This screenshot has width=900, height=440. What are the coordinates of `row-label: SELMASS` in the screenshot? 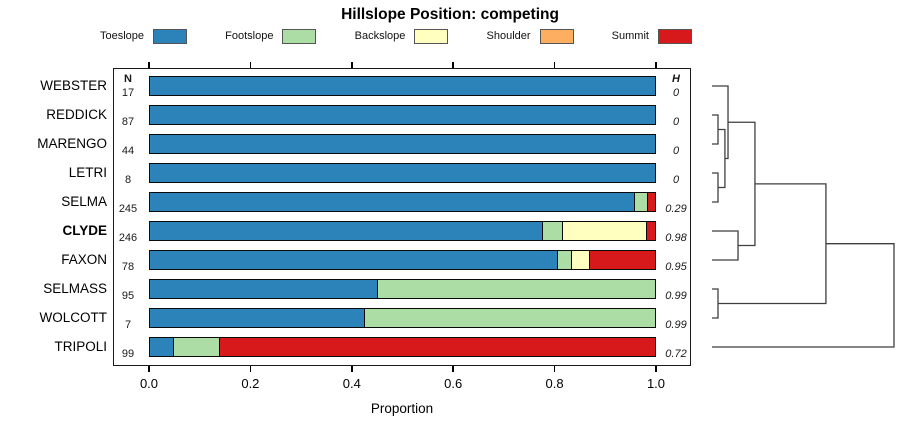 It's located at (75, 288).